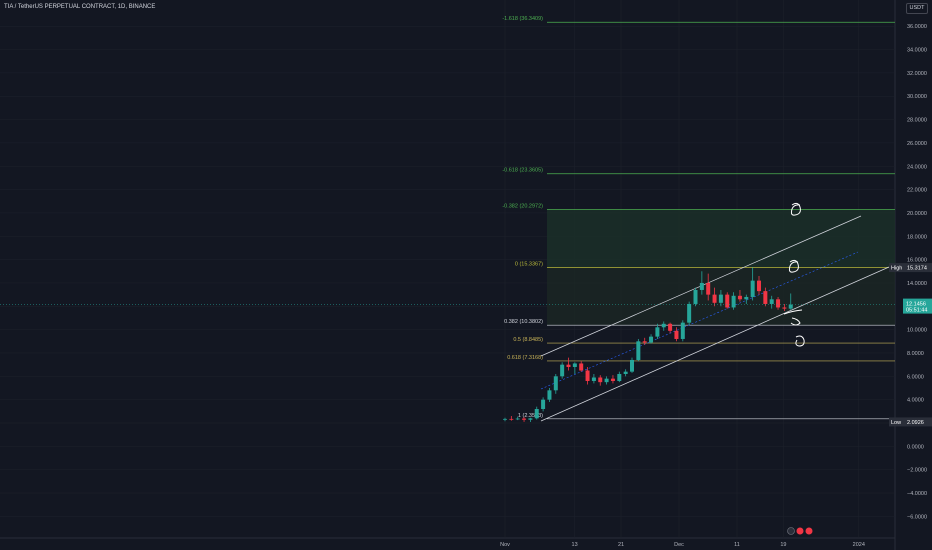 This screenshot has height=550, width=932. Describe the element at coordinates (795, 209) in the screenshot. I see `drawing-target-upper` at that location.